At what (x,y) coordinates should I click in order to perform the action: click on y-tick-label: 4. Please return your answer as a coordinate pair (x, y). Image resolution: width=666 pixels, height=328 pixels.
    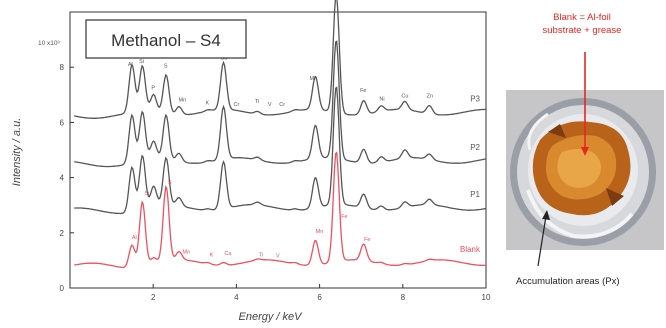
    Looking at the image, I should click on (62, 178).